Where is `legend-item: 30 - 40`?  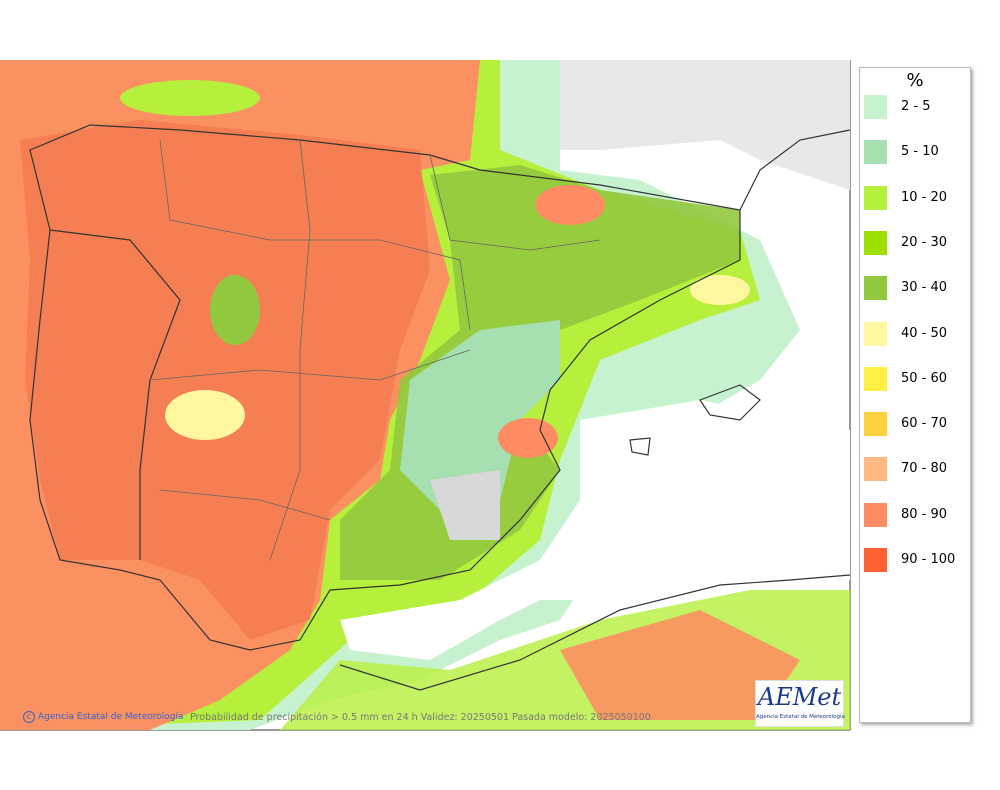 legend-item: 30 - 40 is located at coordinates (916, 288).